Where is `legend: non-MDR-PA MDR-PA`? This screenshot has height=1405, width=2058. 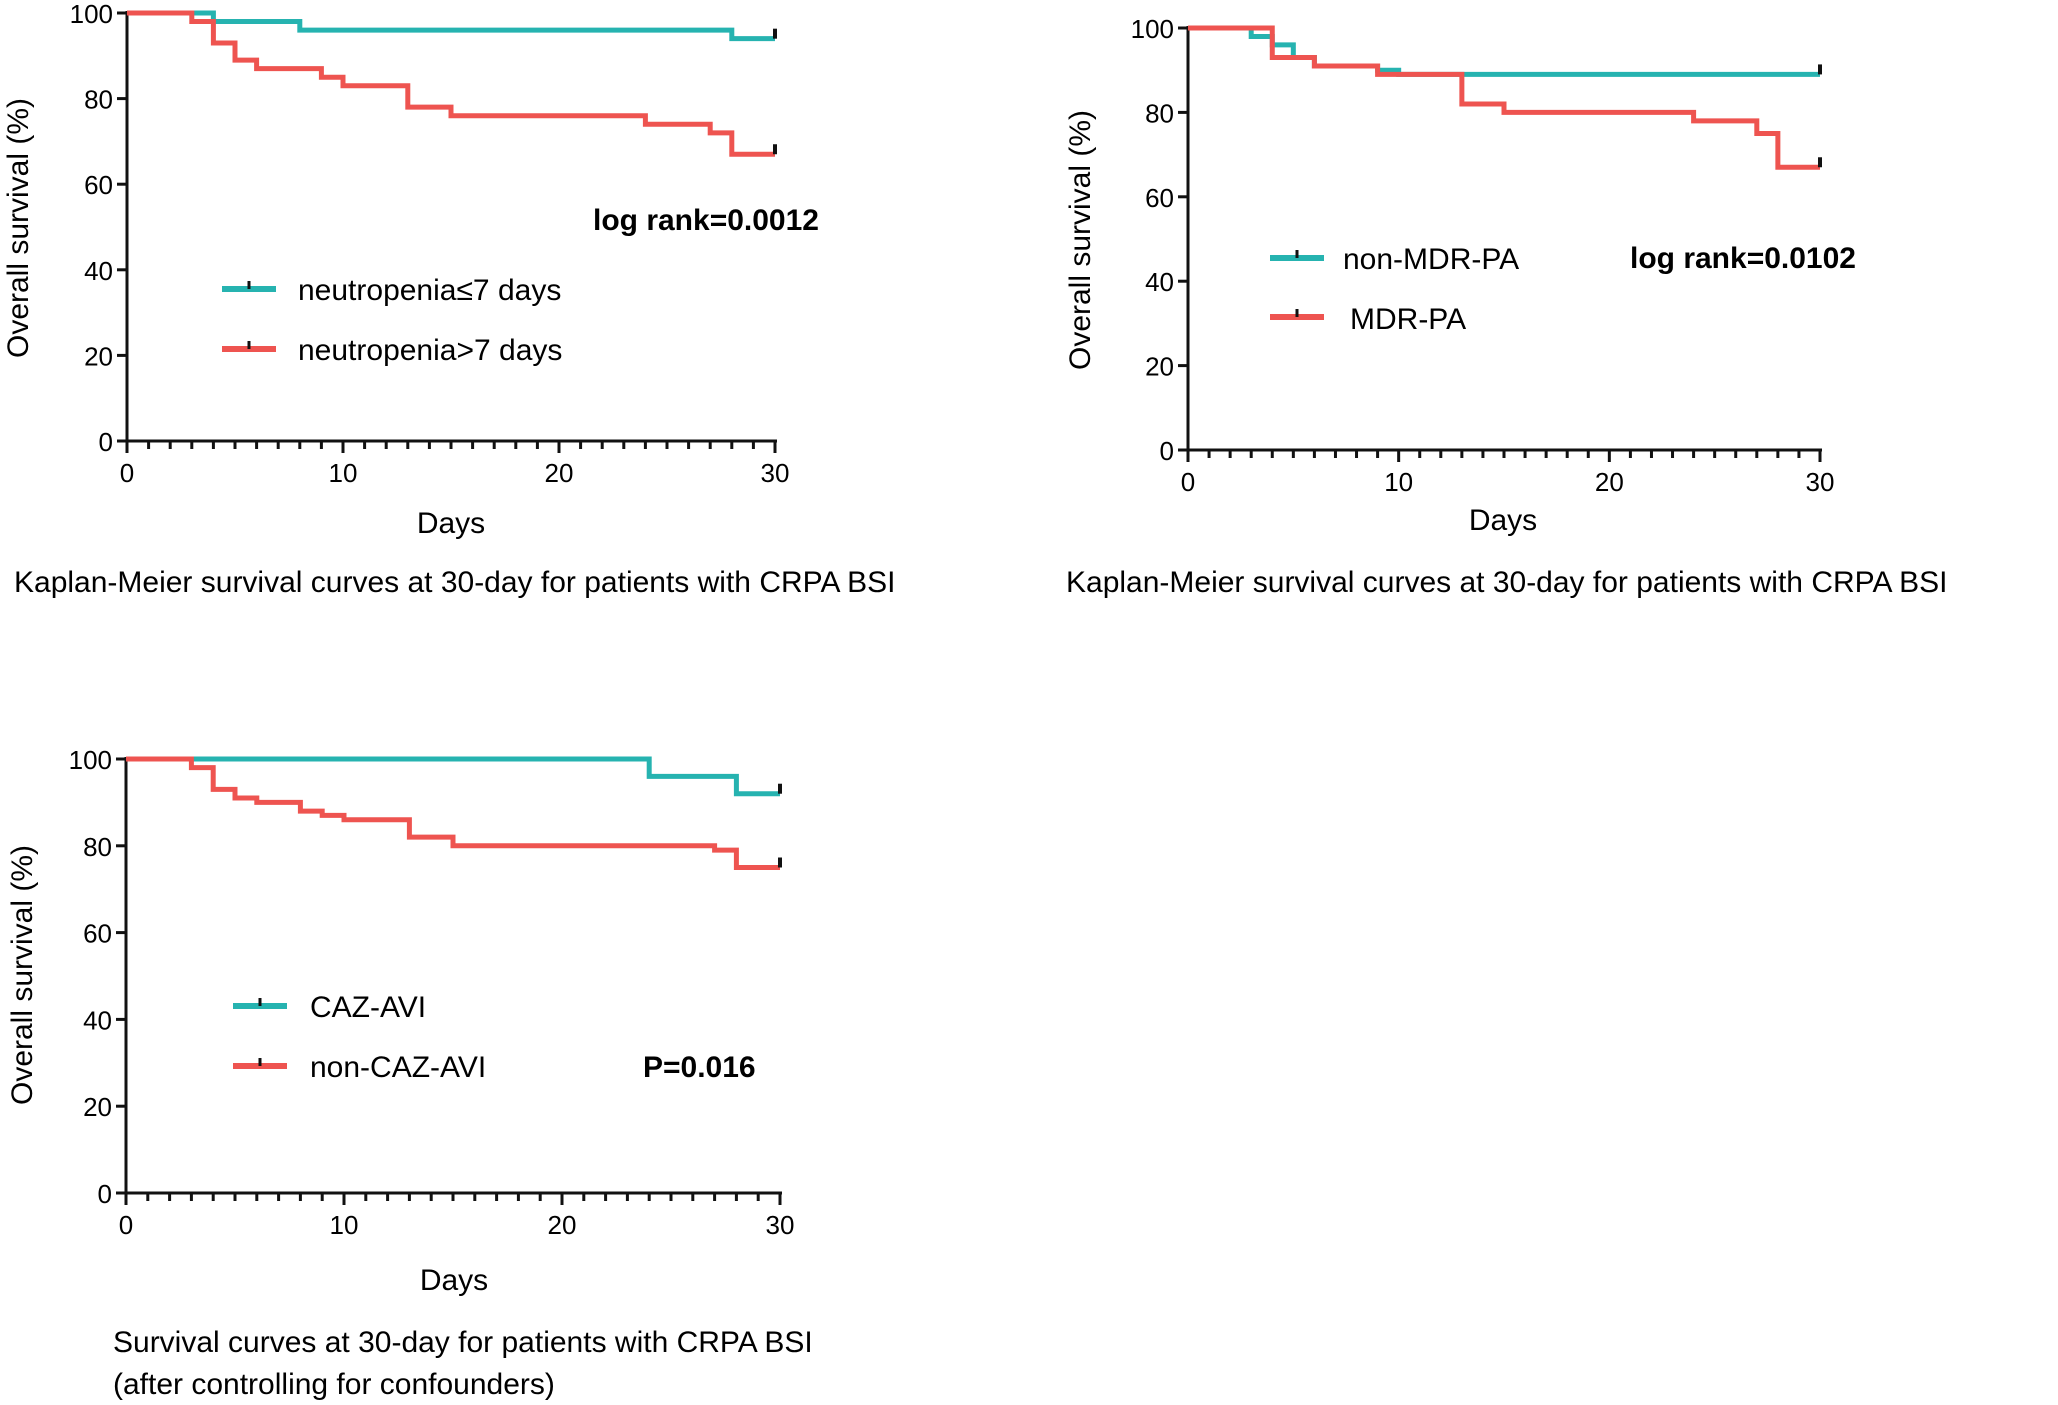 legend: non-MDR-PA MDR-PA is located at coordinates (1394, 289).